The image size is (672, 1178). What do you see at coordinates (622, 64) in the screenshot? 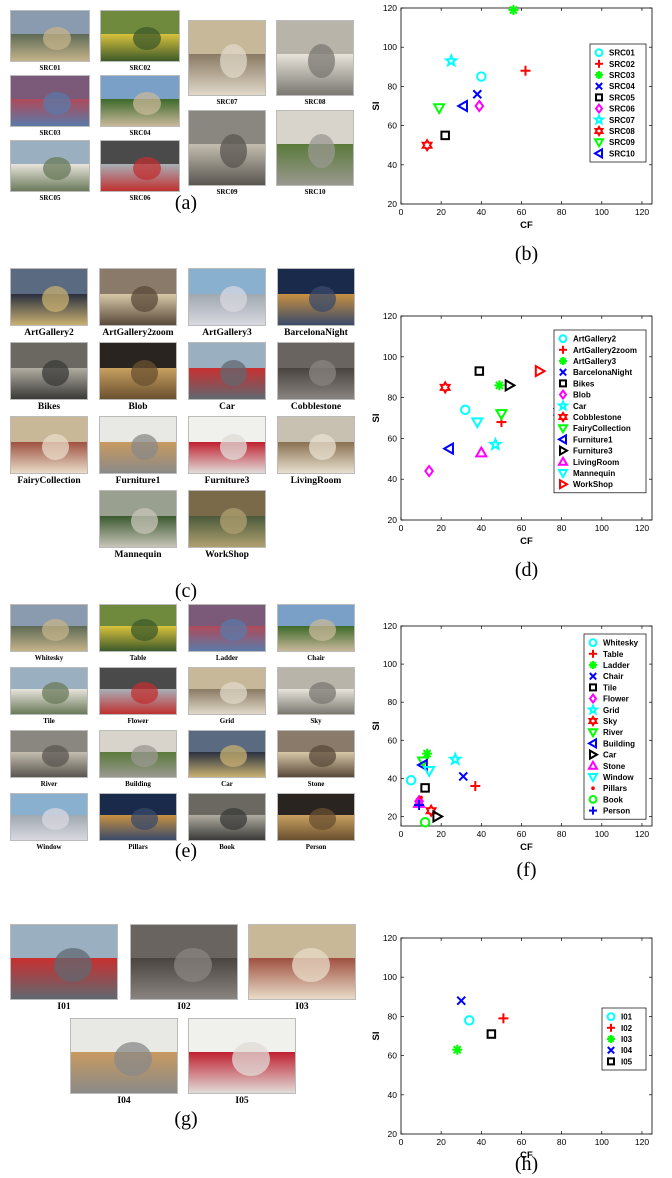
I see `legend-label: SRC02` at bounding box center [622, 64].